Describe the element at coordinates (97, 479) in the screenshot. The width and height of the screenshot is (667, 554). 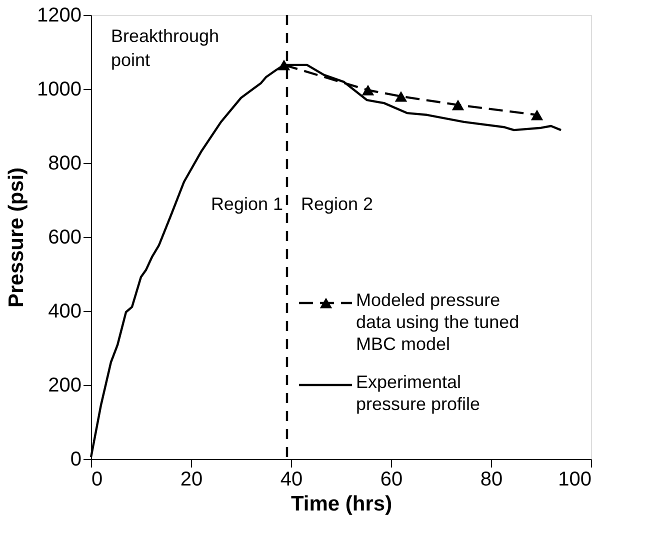
I see `x-tick-label: 0` at that location.